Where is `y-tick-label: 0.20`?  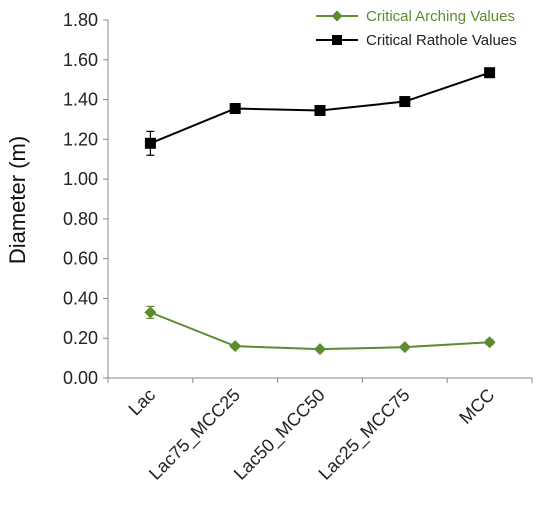
y-tick-label: 0.20 is located at coordinates (80, 338).